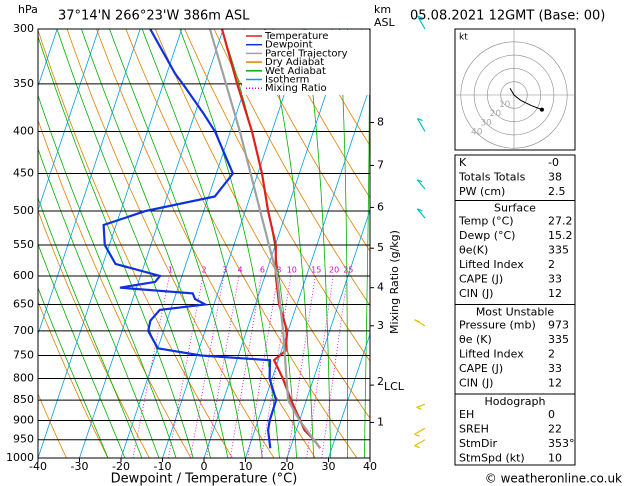  Describe the element at coordinates (23, 419) in the screenshot. I see `y-tick-label: 900` at that location.